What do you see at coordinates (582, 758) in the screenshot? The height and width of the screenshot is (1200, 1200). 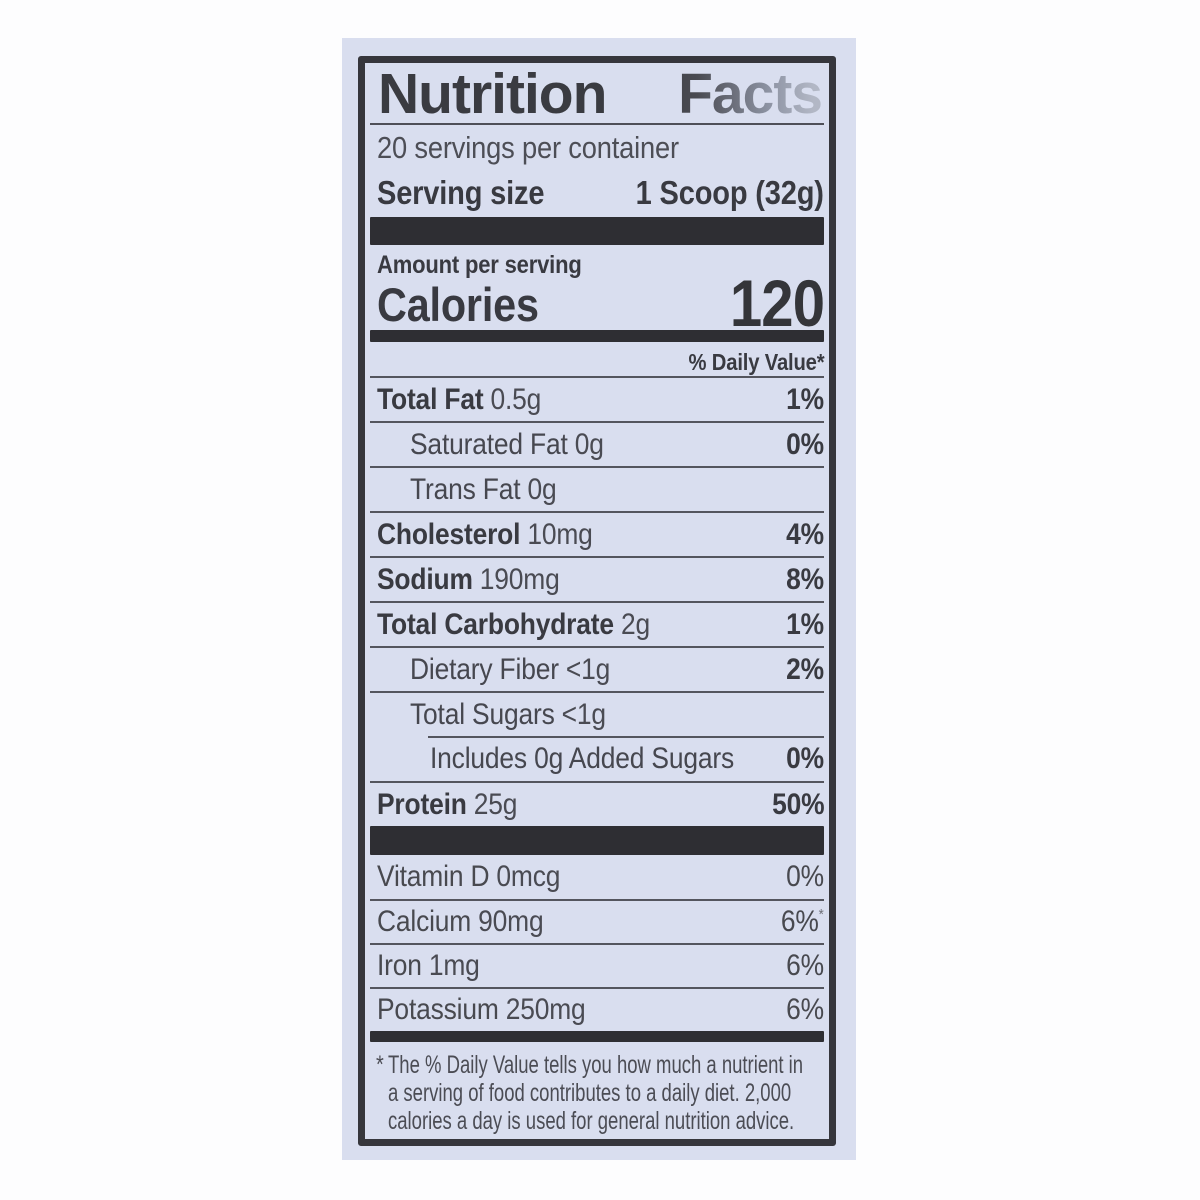 I see `nutrient-name: Includes 0g Added Sugars` at bounding box center [582, 758].